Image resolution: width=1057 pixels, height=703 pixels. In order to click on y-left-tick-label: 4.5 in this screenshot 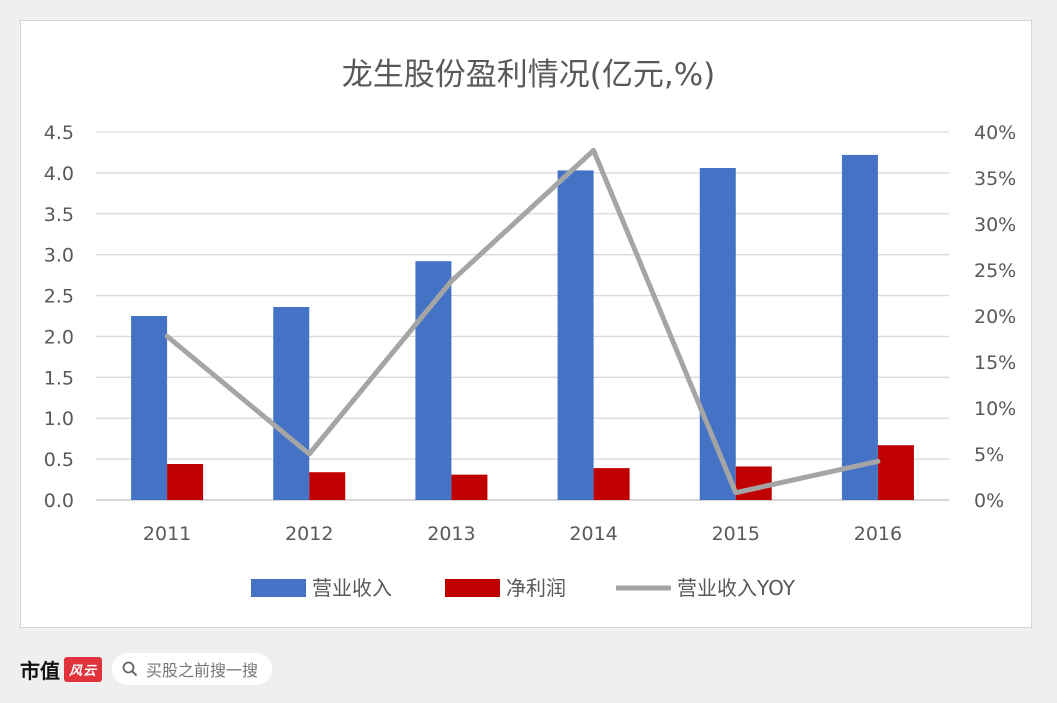, I will do `click(59, 133)`.